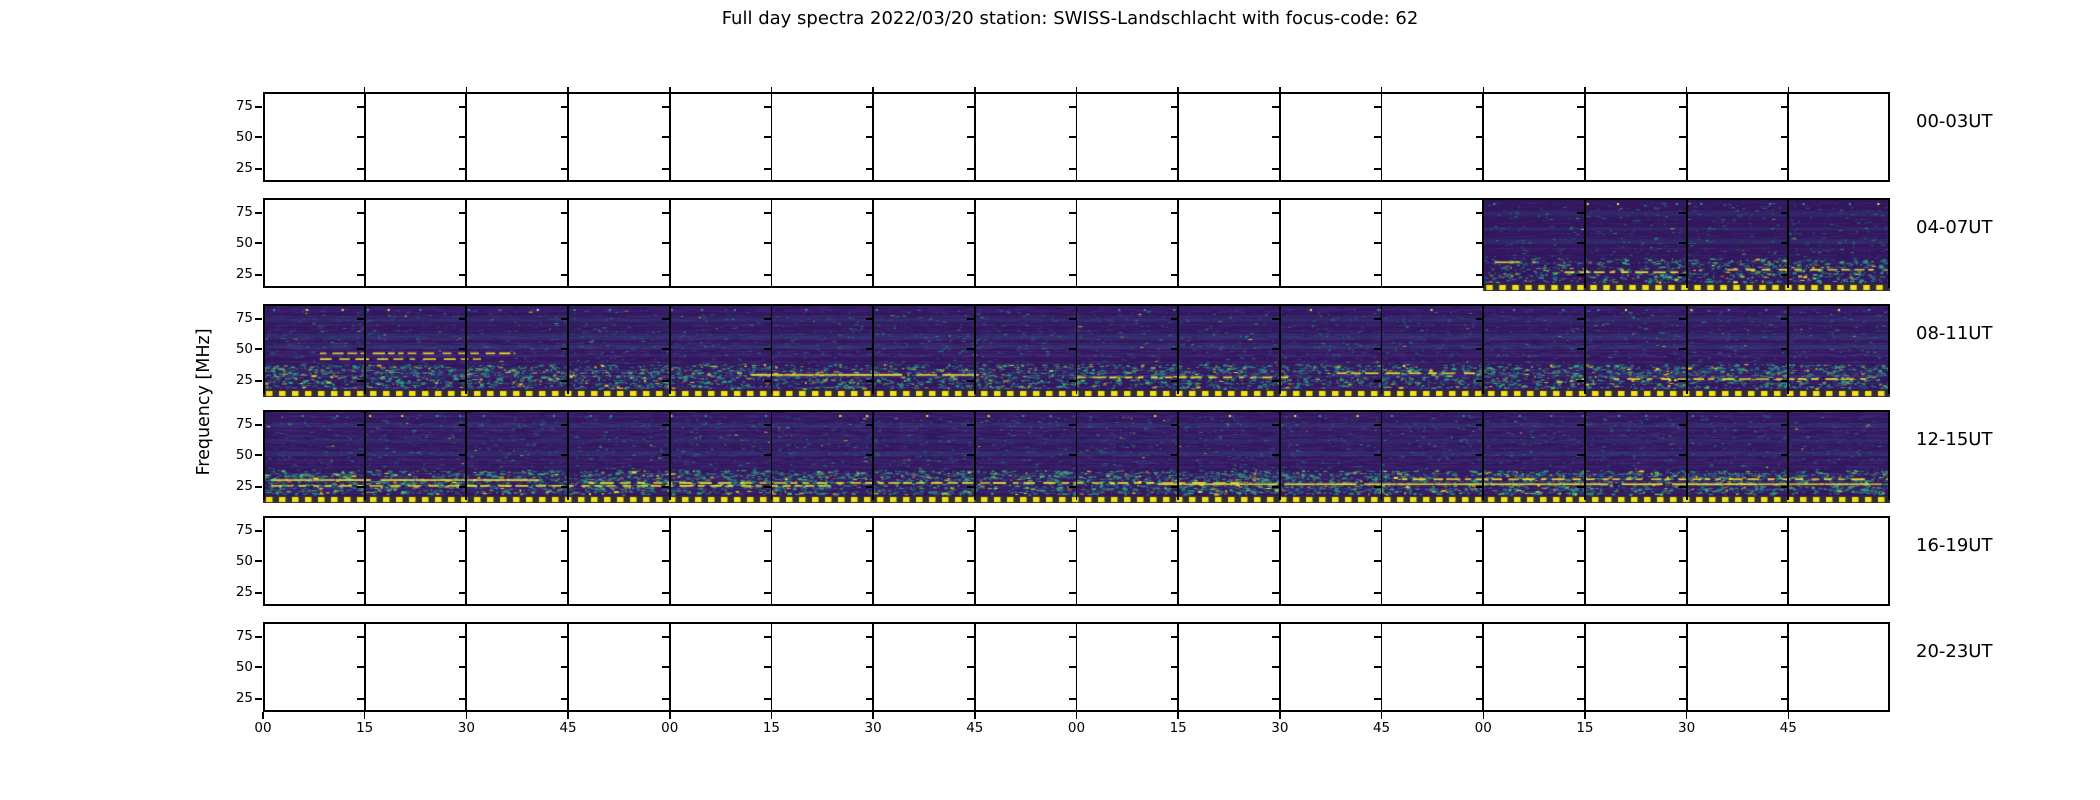 Image resolution: width=2100 pixels, height=800 pixels. I want to click on x-tick-label: 45, so click(568, 728).